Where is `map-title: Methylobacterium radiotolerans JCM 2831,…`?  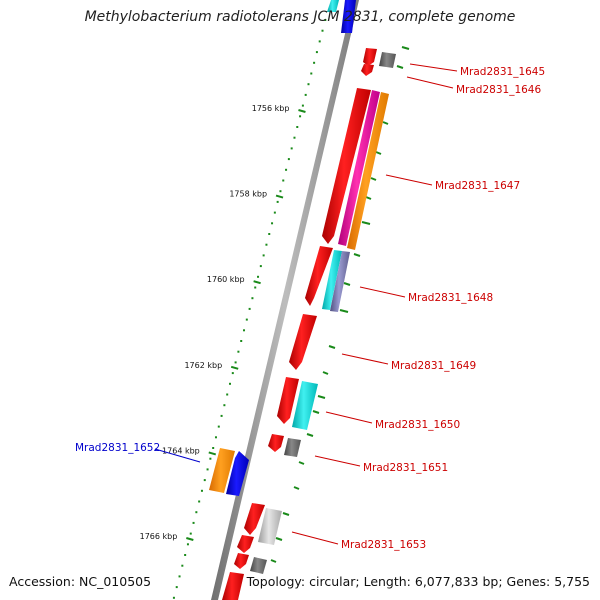
map-title: Methylobacterium radiotolerans JCM 2831,… is located at coordinates (300, 17).